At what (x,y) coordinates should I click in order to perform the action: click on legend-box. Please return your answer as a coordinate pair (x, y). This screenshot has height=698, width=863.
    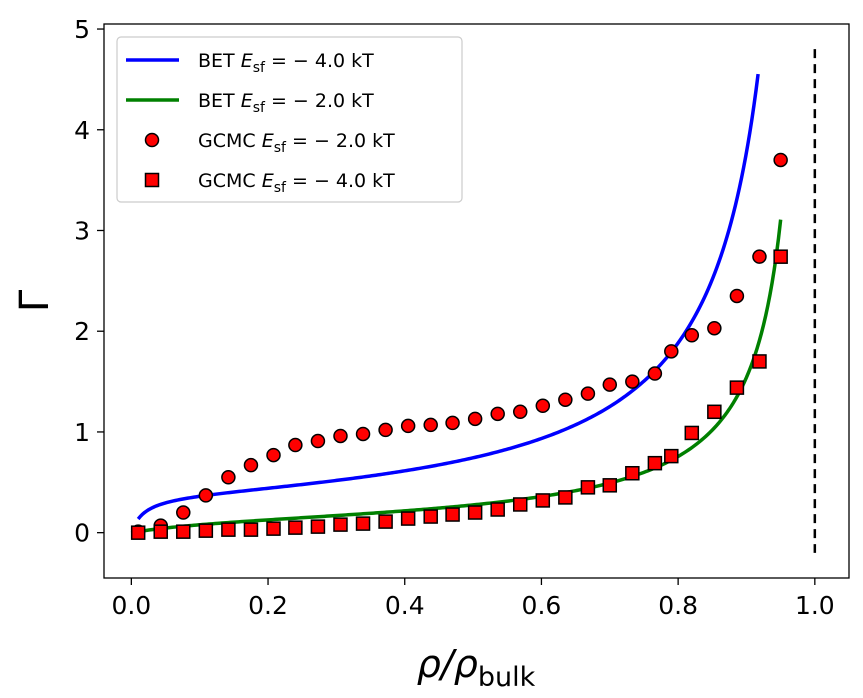
    Looking at the image, I should click on (289, 119).